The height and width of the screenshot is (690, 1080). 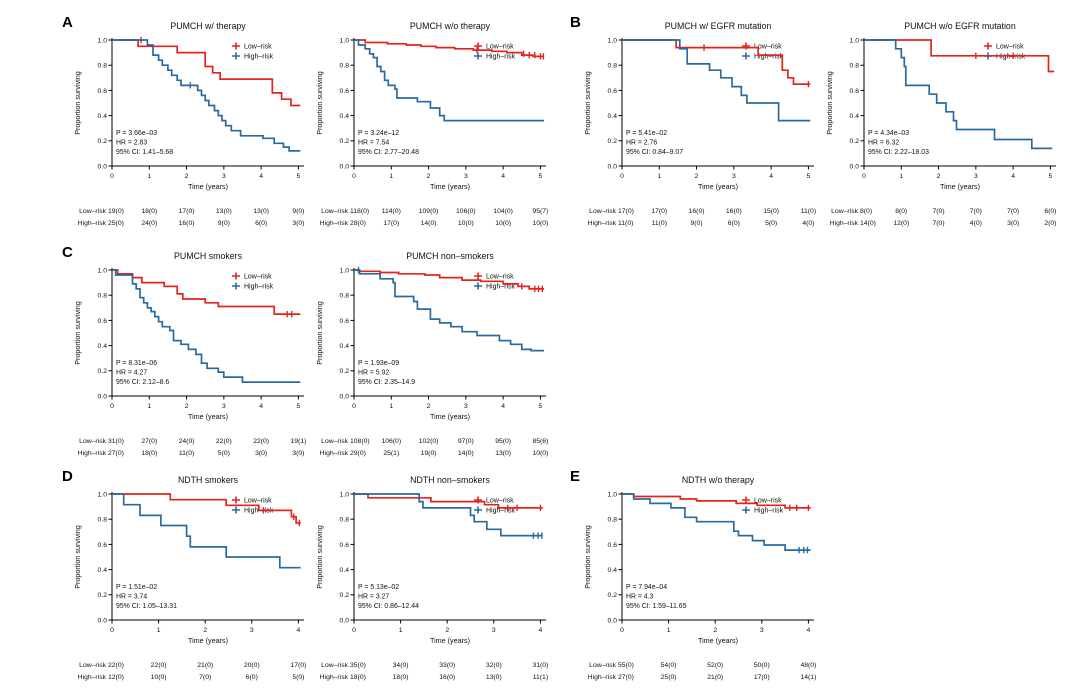 I want to click on risk-count: 17(0), so click(x=659, y=211).